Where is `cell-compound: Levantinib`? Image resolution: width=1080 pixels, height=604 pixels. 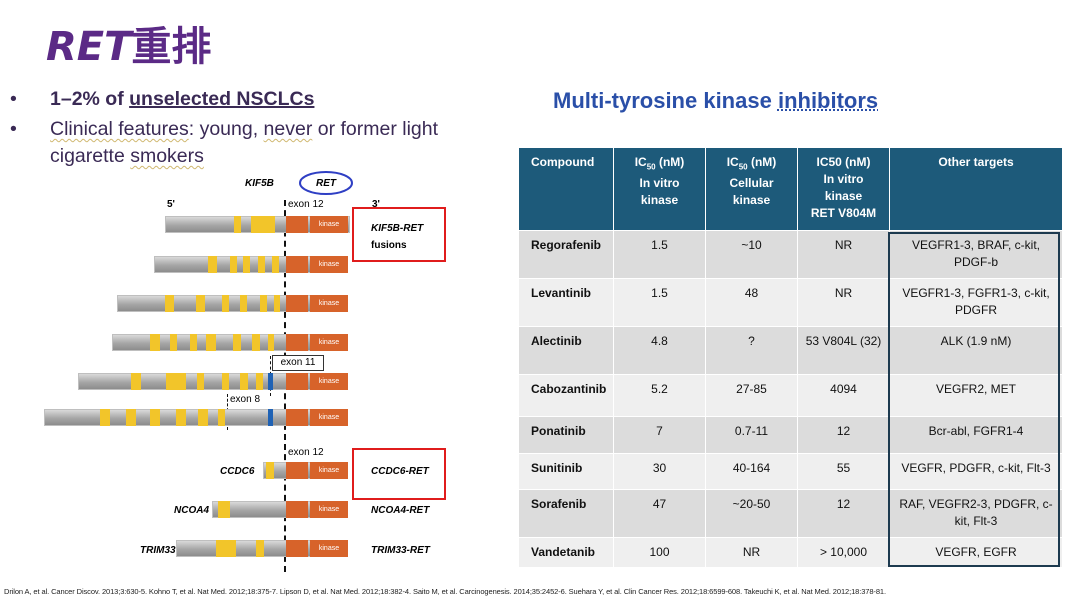 cell-compound: Levantinib is located at coordinates (566, 302).